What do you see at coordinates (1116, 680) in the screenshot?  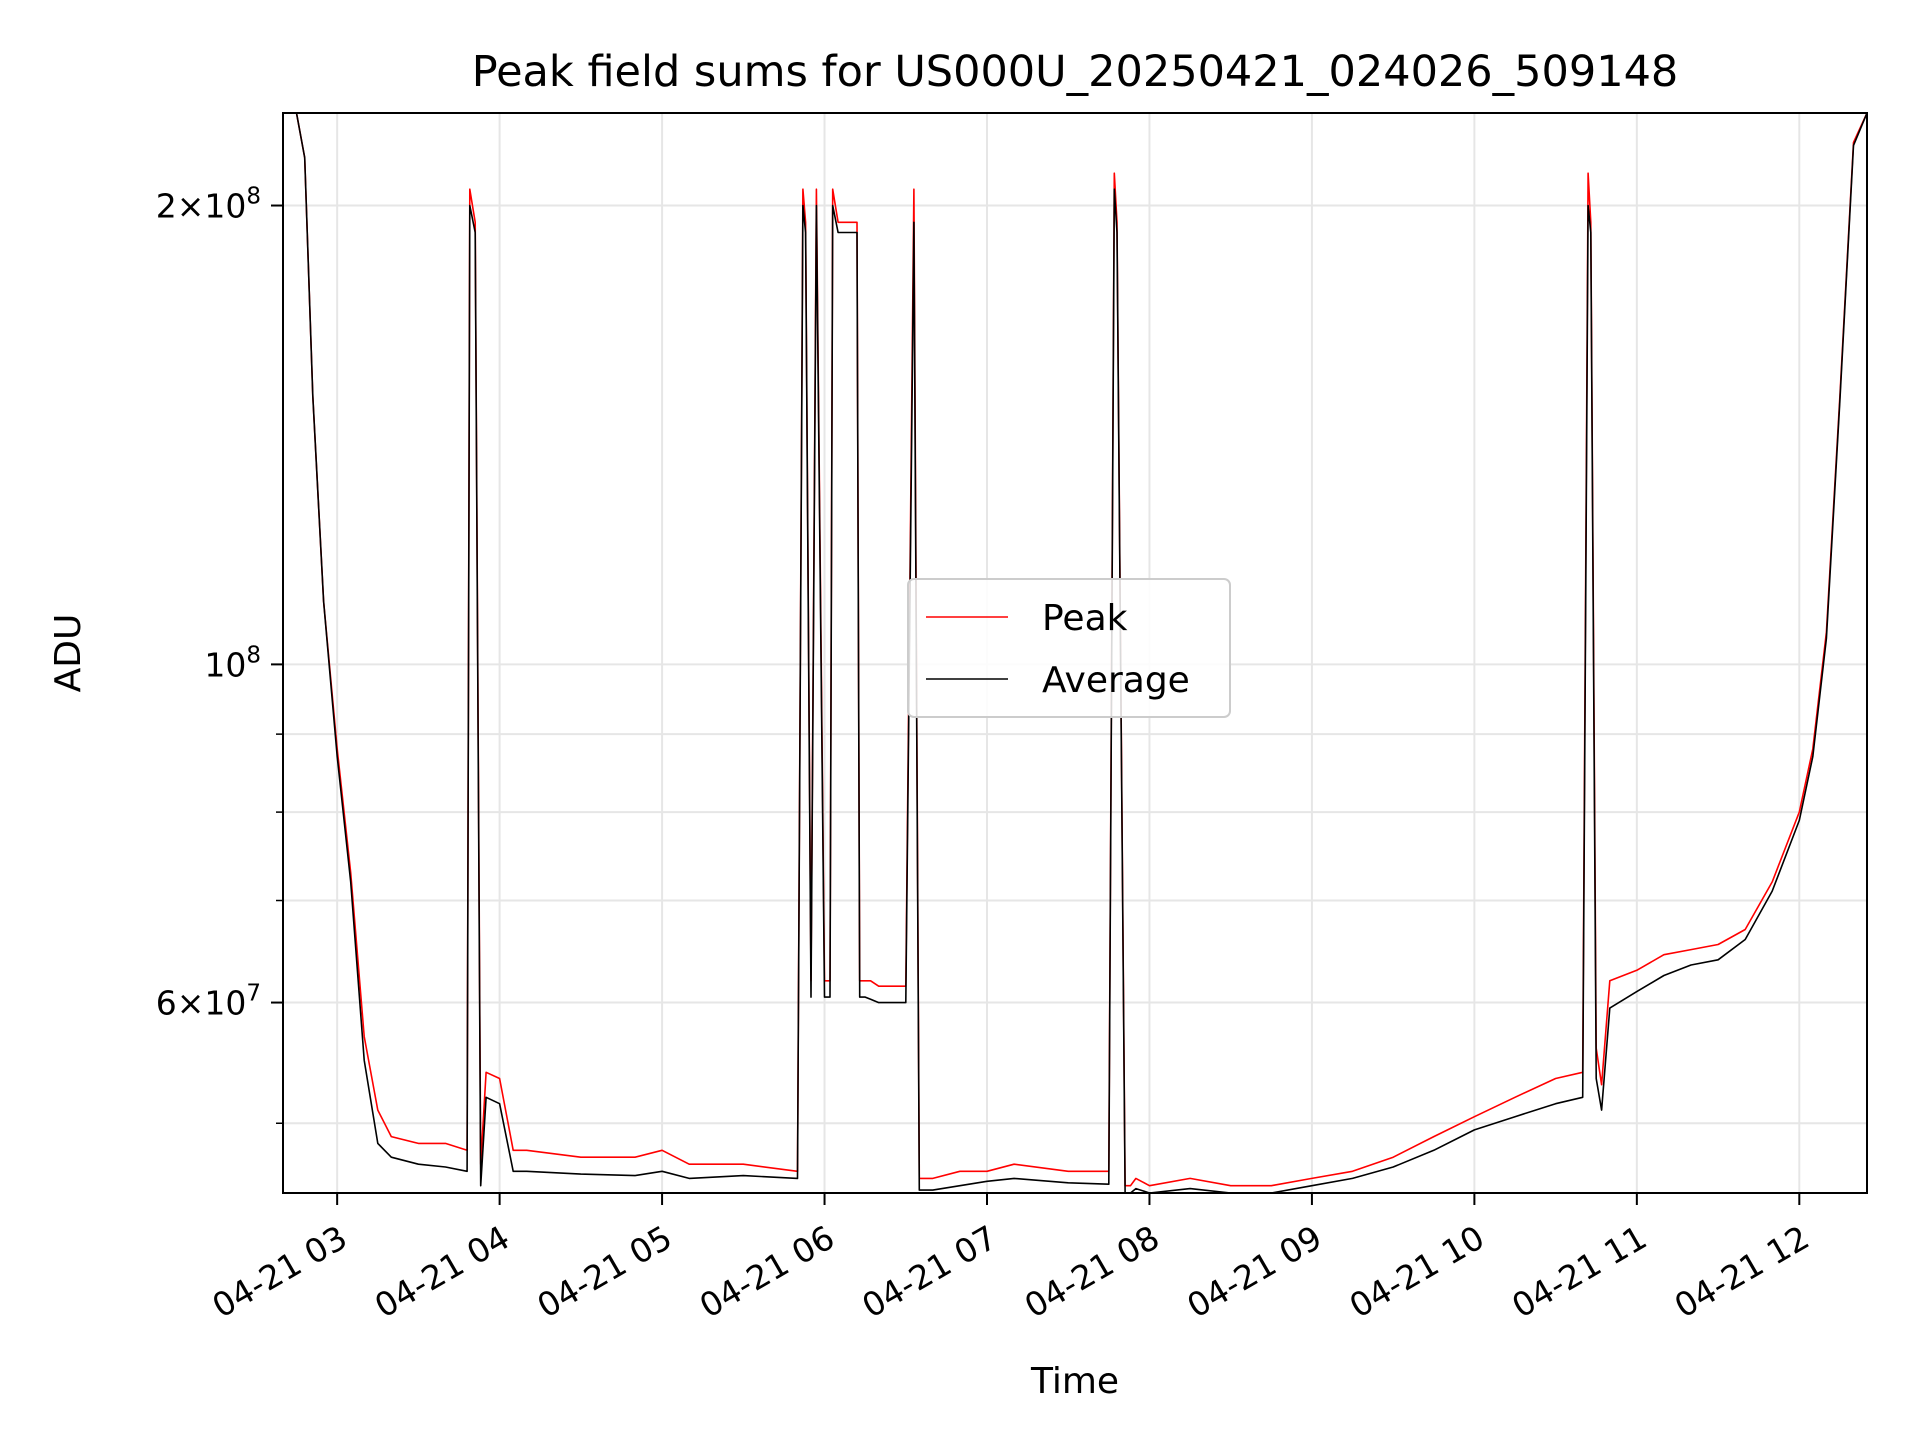 I see `legend-label-average: Average` at bounding box center [1116, 680].